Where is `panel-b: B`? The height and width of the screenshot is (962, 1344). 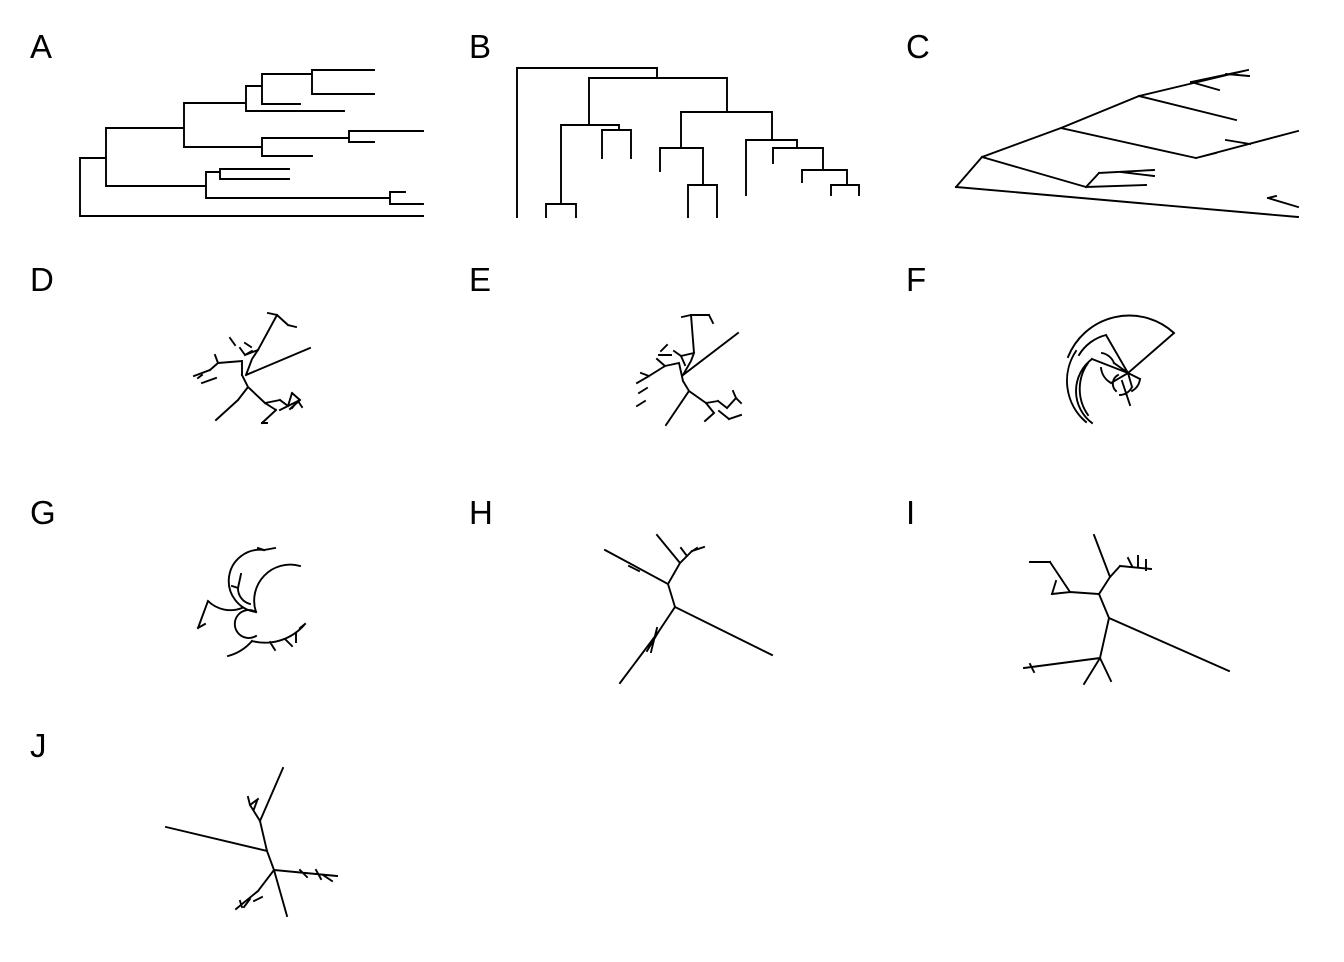
panel-b: B is located at coordinates (689, 146).